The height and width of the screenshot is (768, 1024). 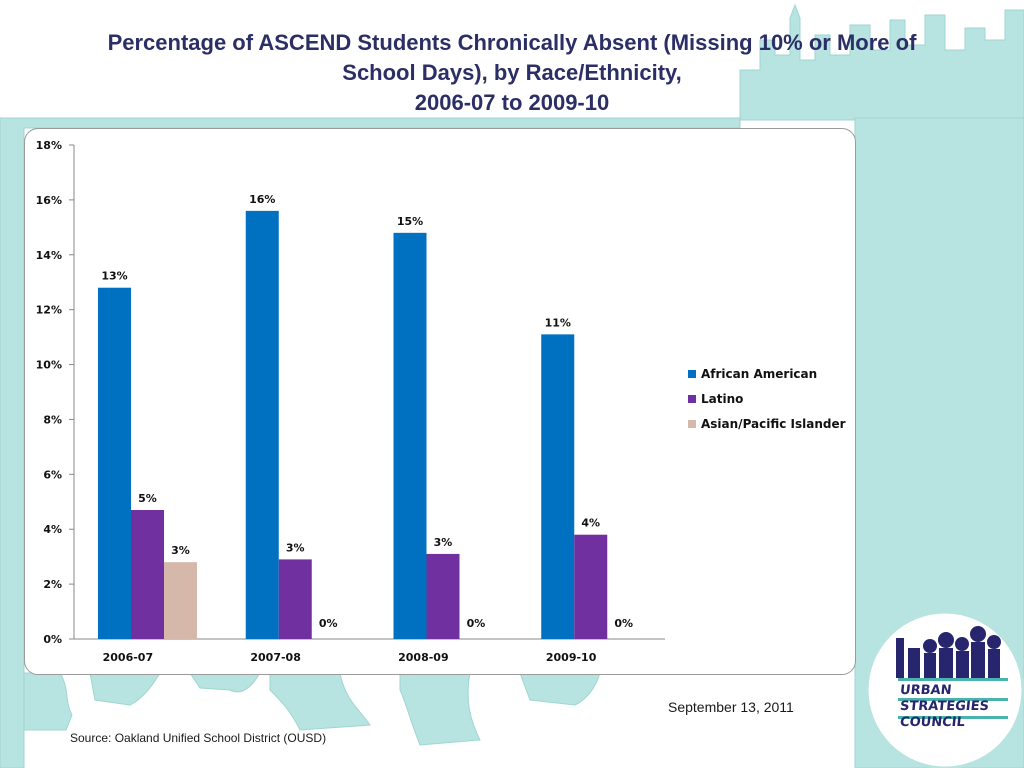 I want to click on y-tick-label: 14%, so click(x=49, y=255).